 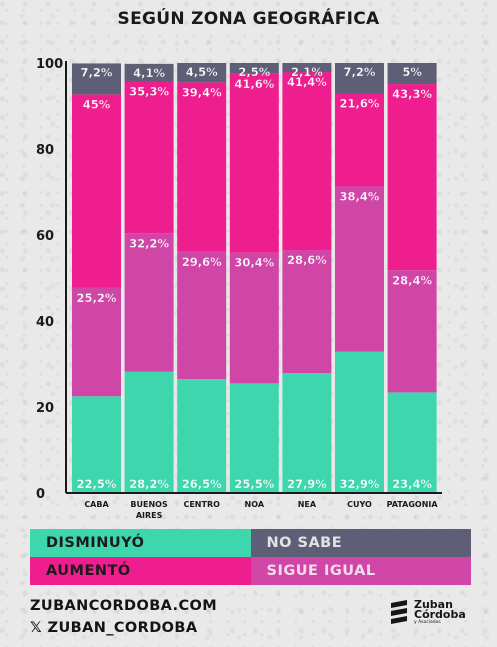 I want to click on data-label: 28,4%, so click(x=412, y=280).